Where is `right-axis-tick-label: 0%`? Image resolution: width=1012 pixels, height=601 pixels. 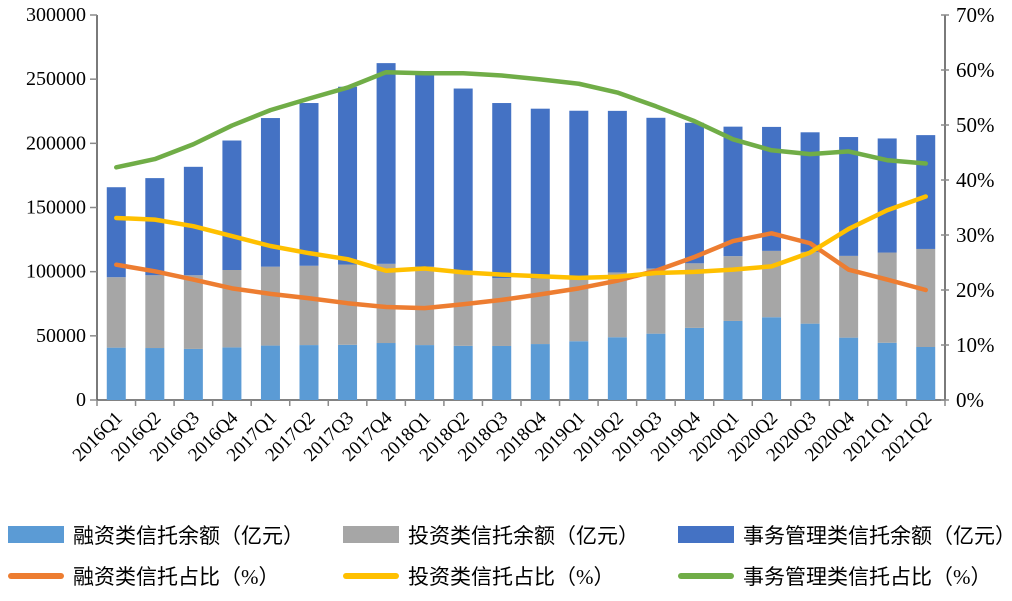 right-axis-tick-label: 0% is located at coordinates (970, 400).